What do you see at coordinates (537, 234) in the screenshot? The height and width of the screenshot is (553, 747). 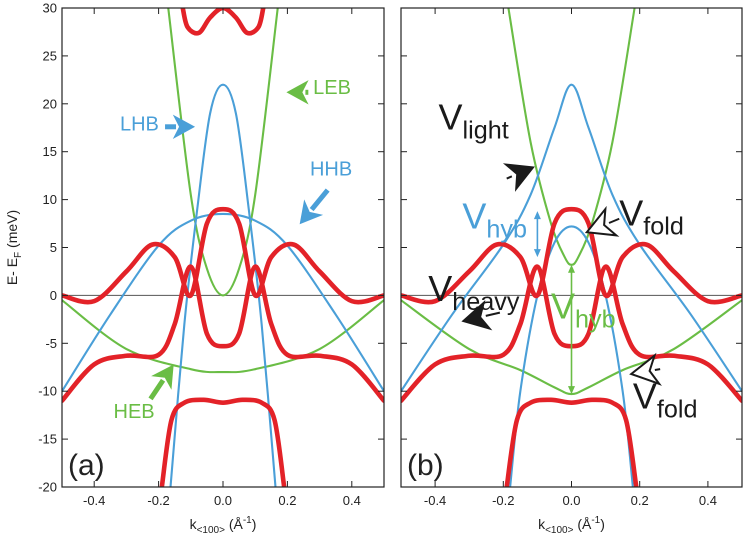 I see `double-arrow-blue` at bounding box center [537, 234].